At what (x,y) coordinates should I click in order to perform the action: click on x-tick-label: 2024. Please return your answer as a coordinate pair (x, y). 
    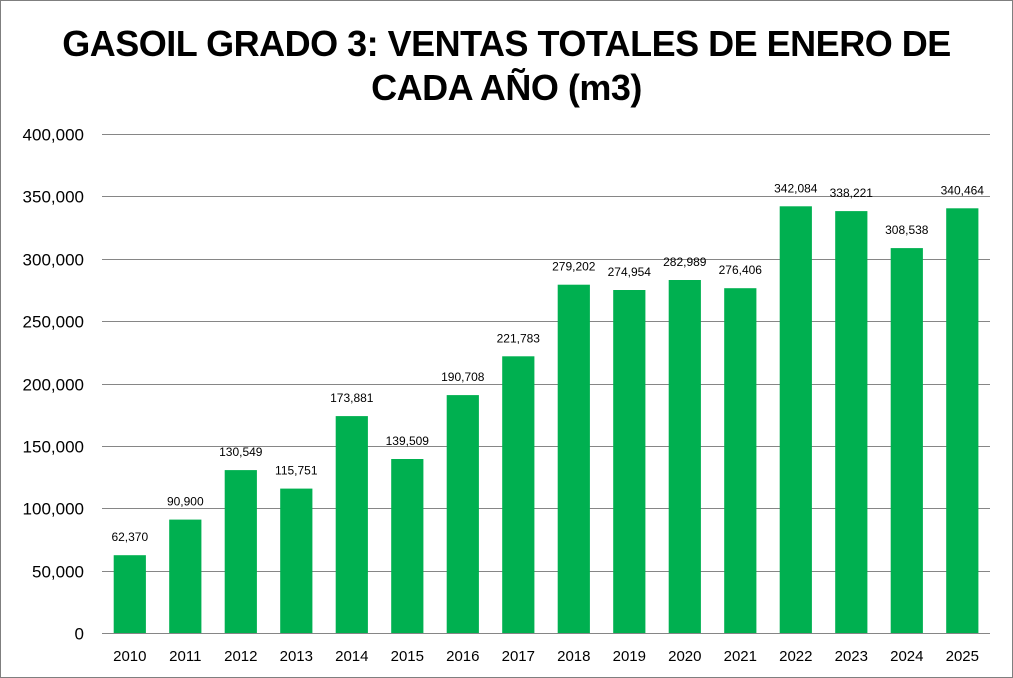
    Looking at the image, I should click on (906, 656).